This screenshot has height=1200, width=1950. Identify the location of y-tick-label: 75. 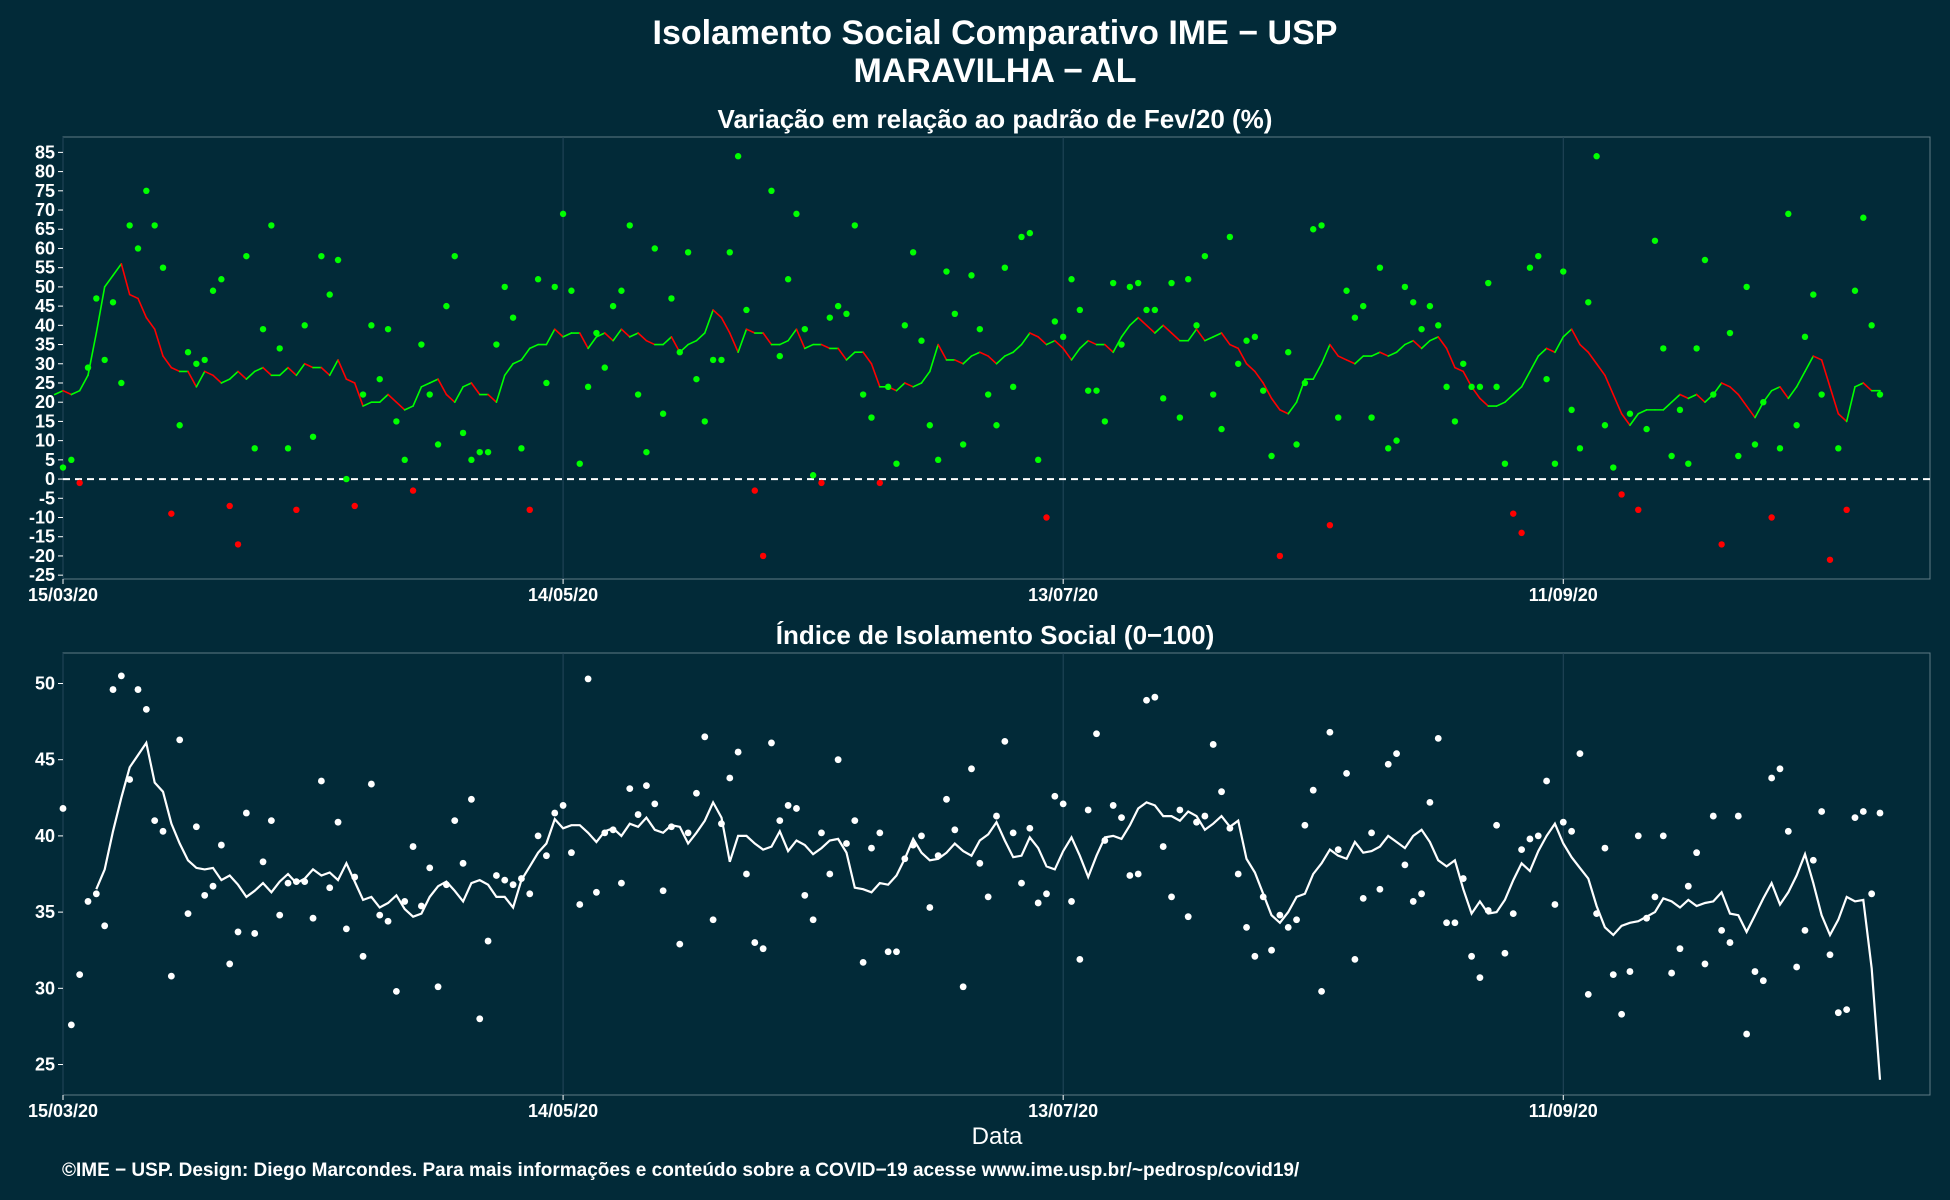
(45, 191).